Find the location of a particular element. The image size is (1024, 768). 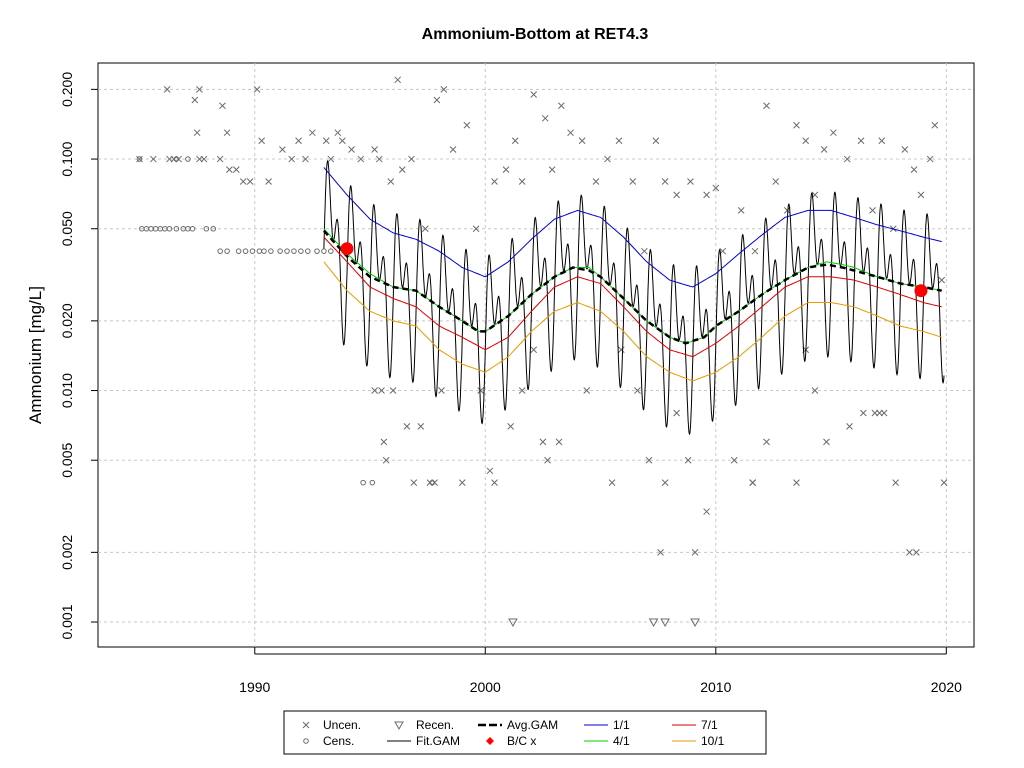

legend-label: 4/1 is located at coordinates (621, 741).